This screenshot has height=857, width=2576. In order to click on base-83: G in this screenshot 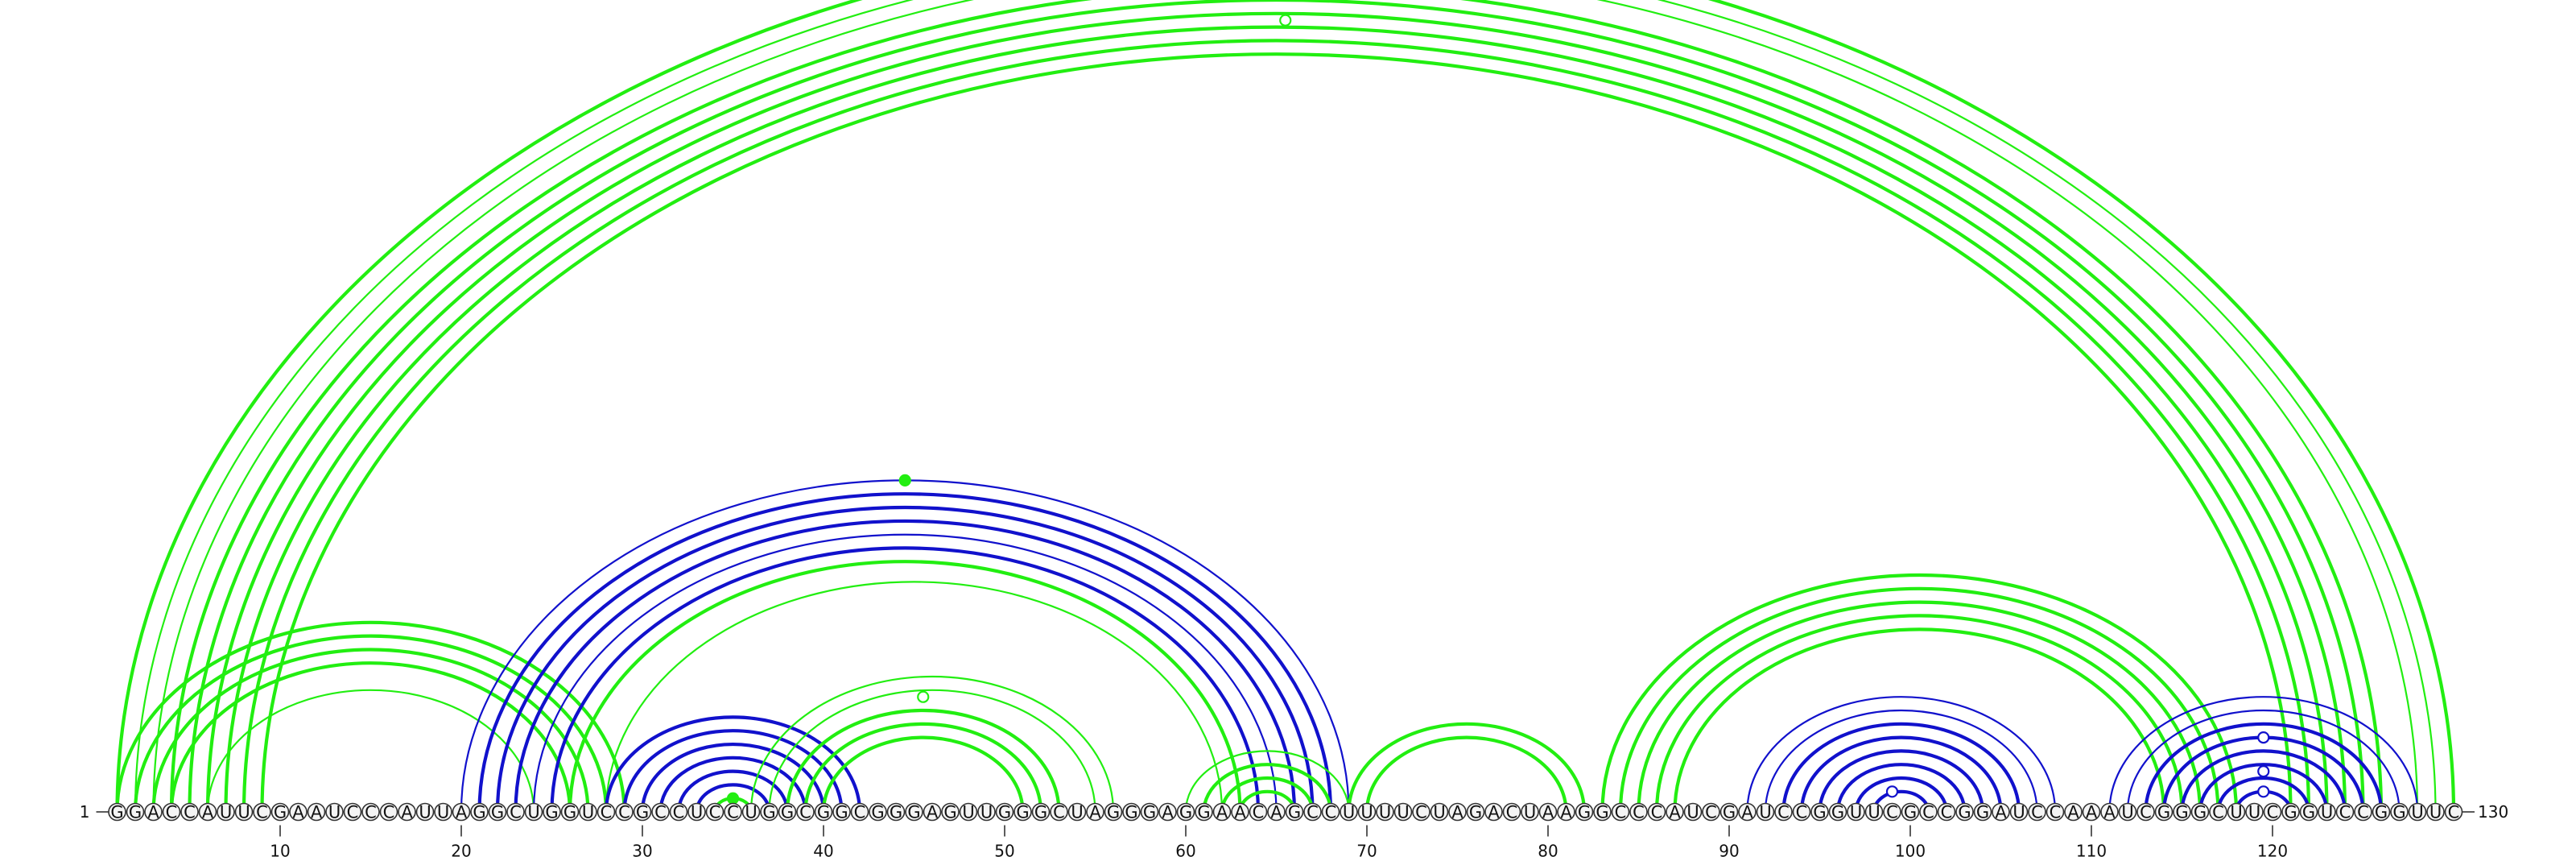, I will do `click(1602, 812)`.